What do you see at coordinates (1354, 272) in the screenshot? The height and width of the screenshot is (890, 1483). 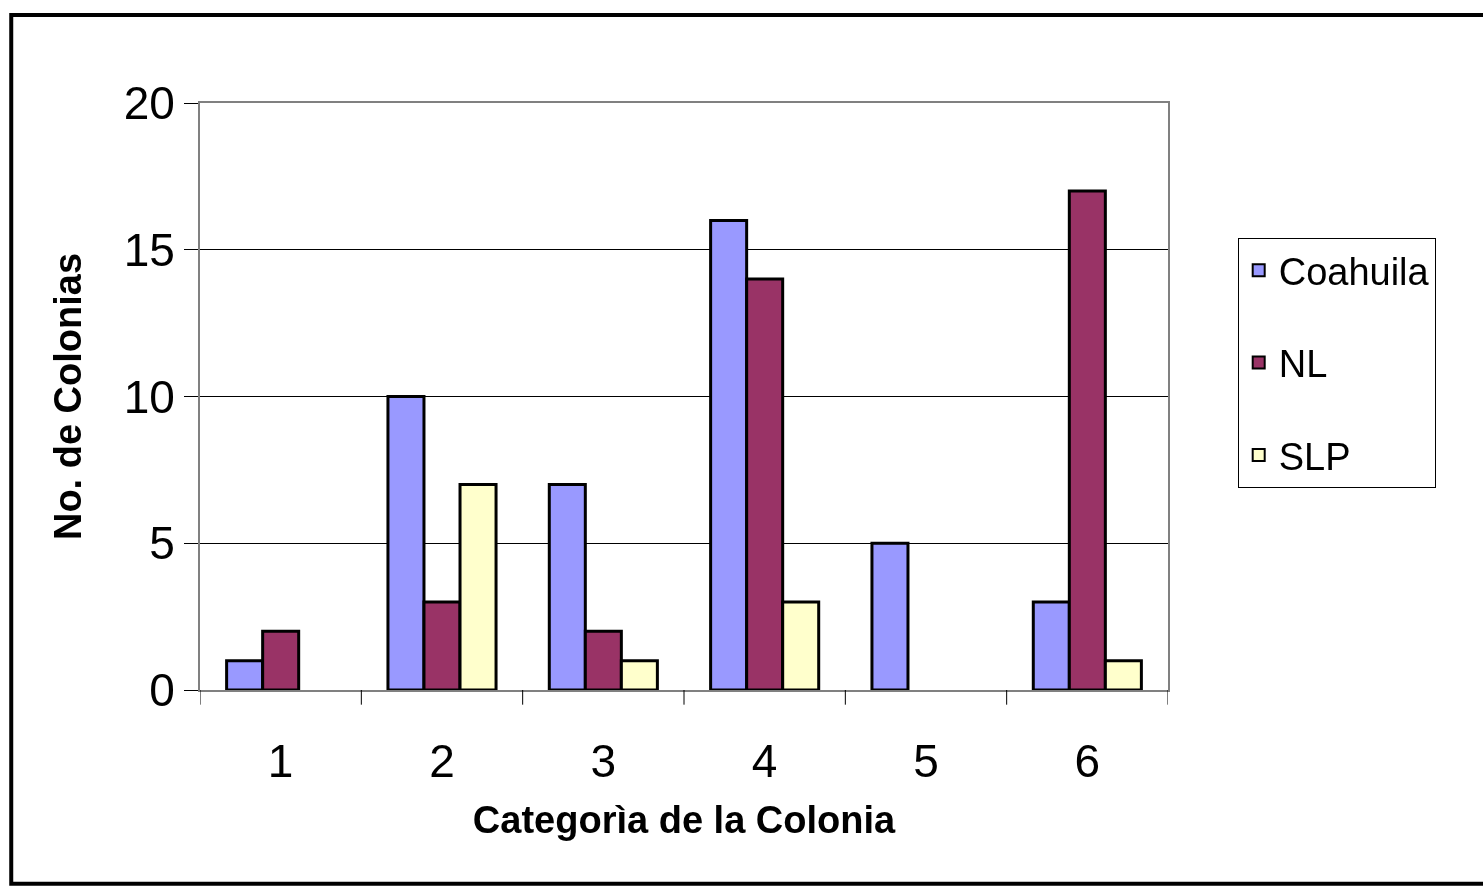 I see `legend-label: Coahuila` at bounding box center [1354, 272].